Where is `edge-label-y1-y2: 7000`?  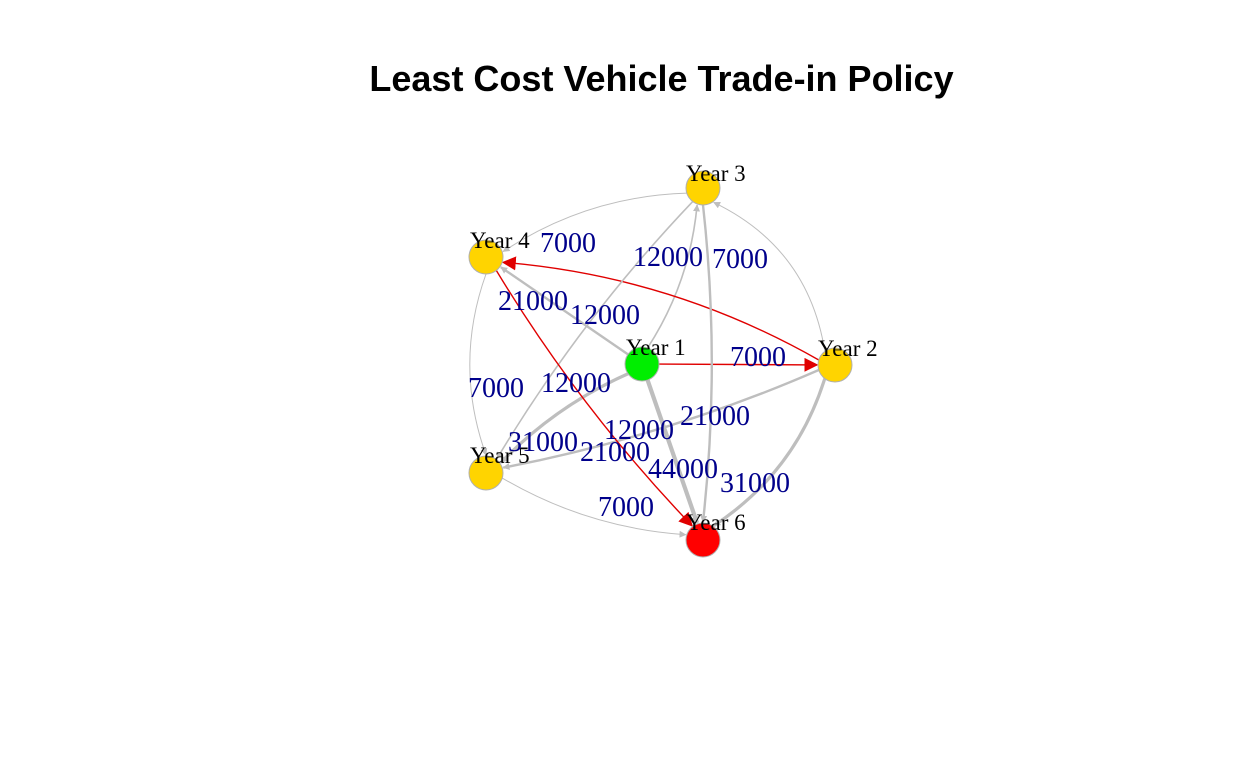
edge-label-y1-y2: 7000 is located at coordinates (758, 357).